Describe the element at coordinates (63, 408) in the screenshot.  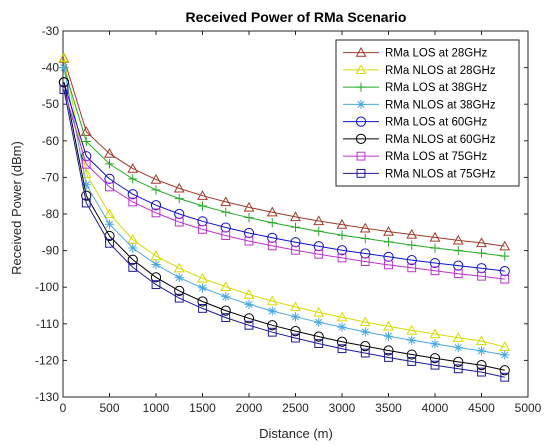
I see `x-tick-label: 0` at that location.